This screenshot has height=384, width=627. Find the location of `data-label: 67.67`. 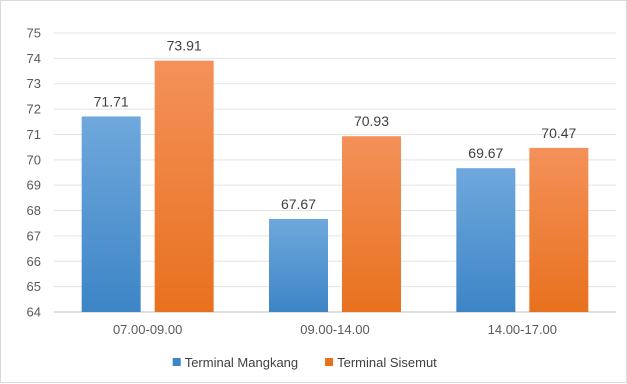

data-label: 67.67 is located at coordinates (298, 204).